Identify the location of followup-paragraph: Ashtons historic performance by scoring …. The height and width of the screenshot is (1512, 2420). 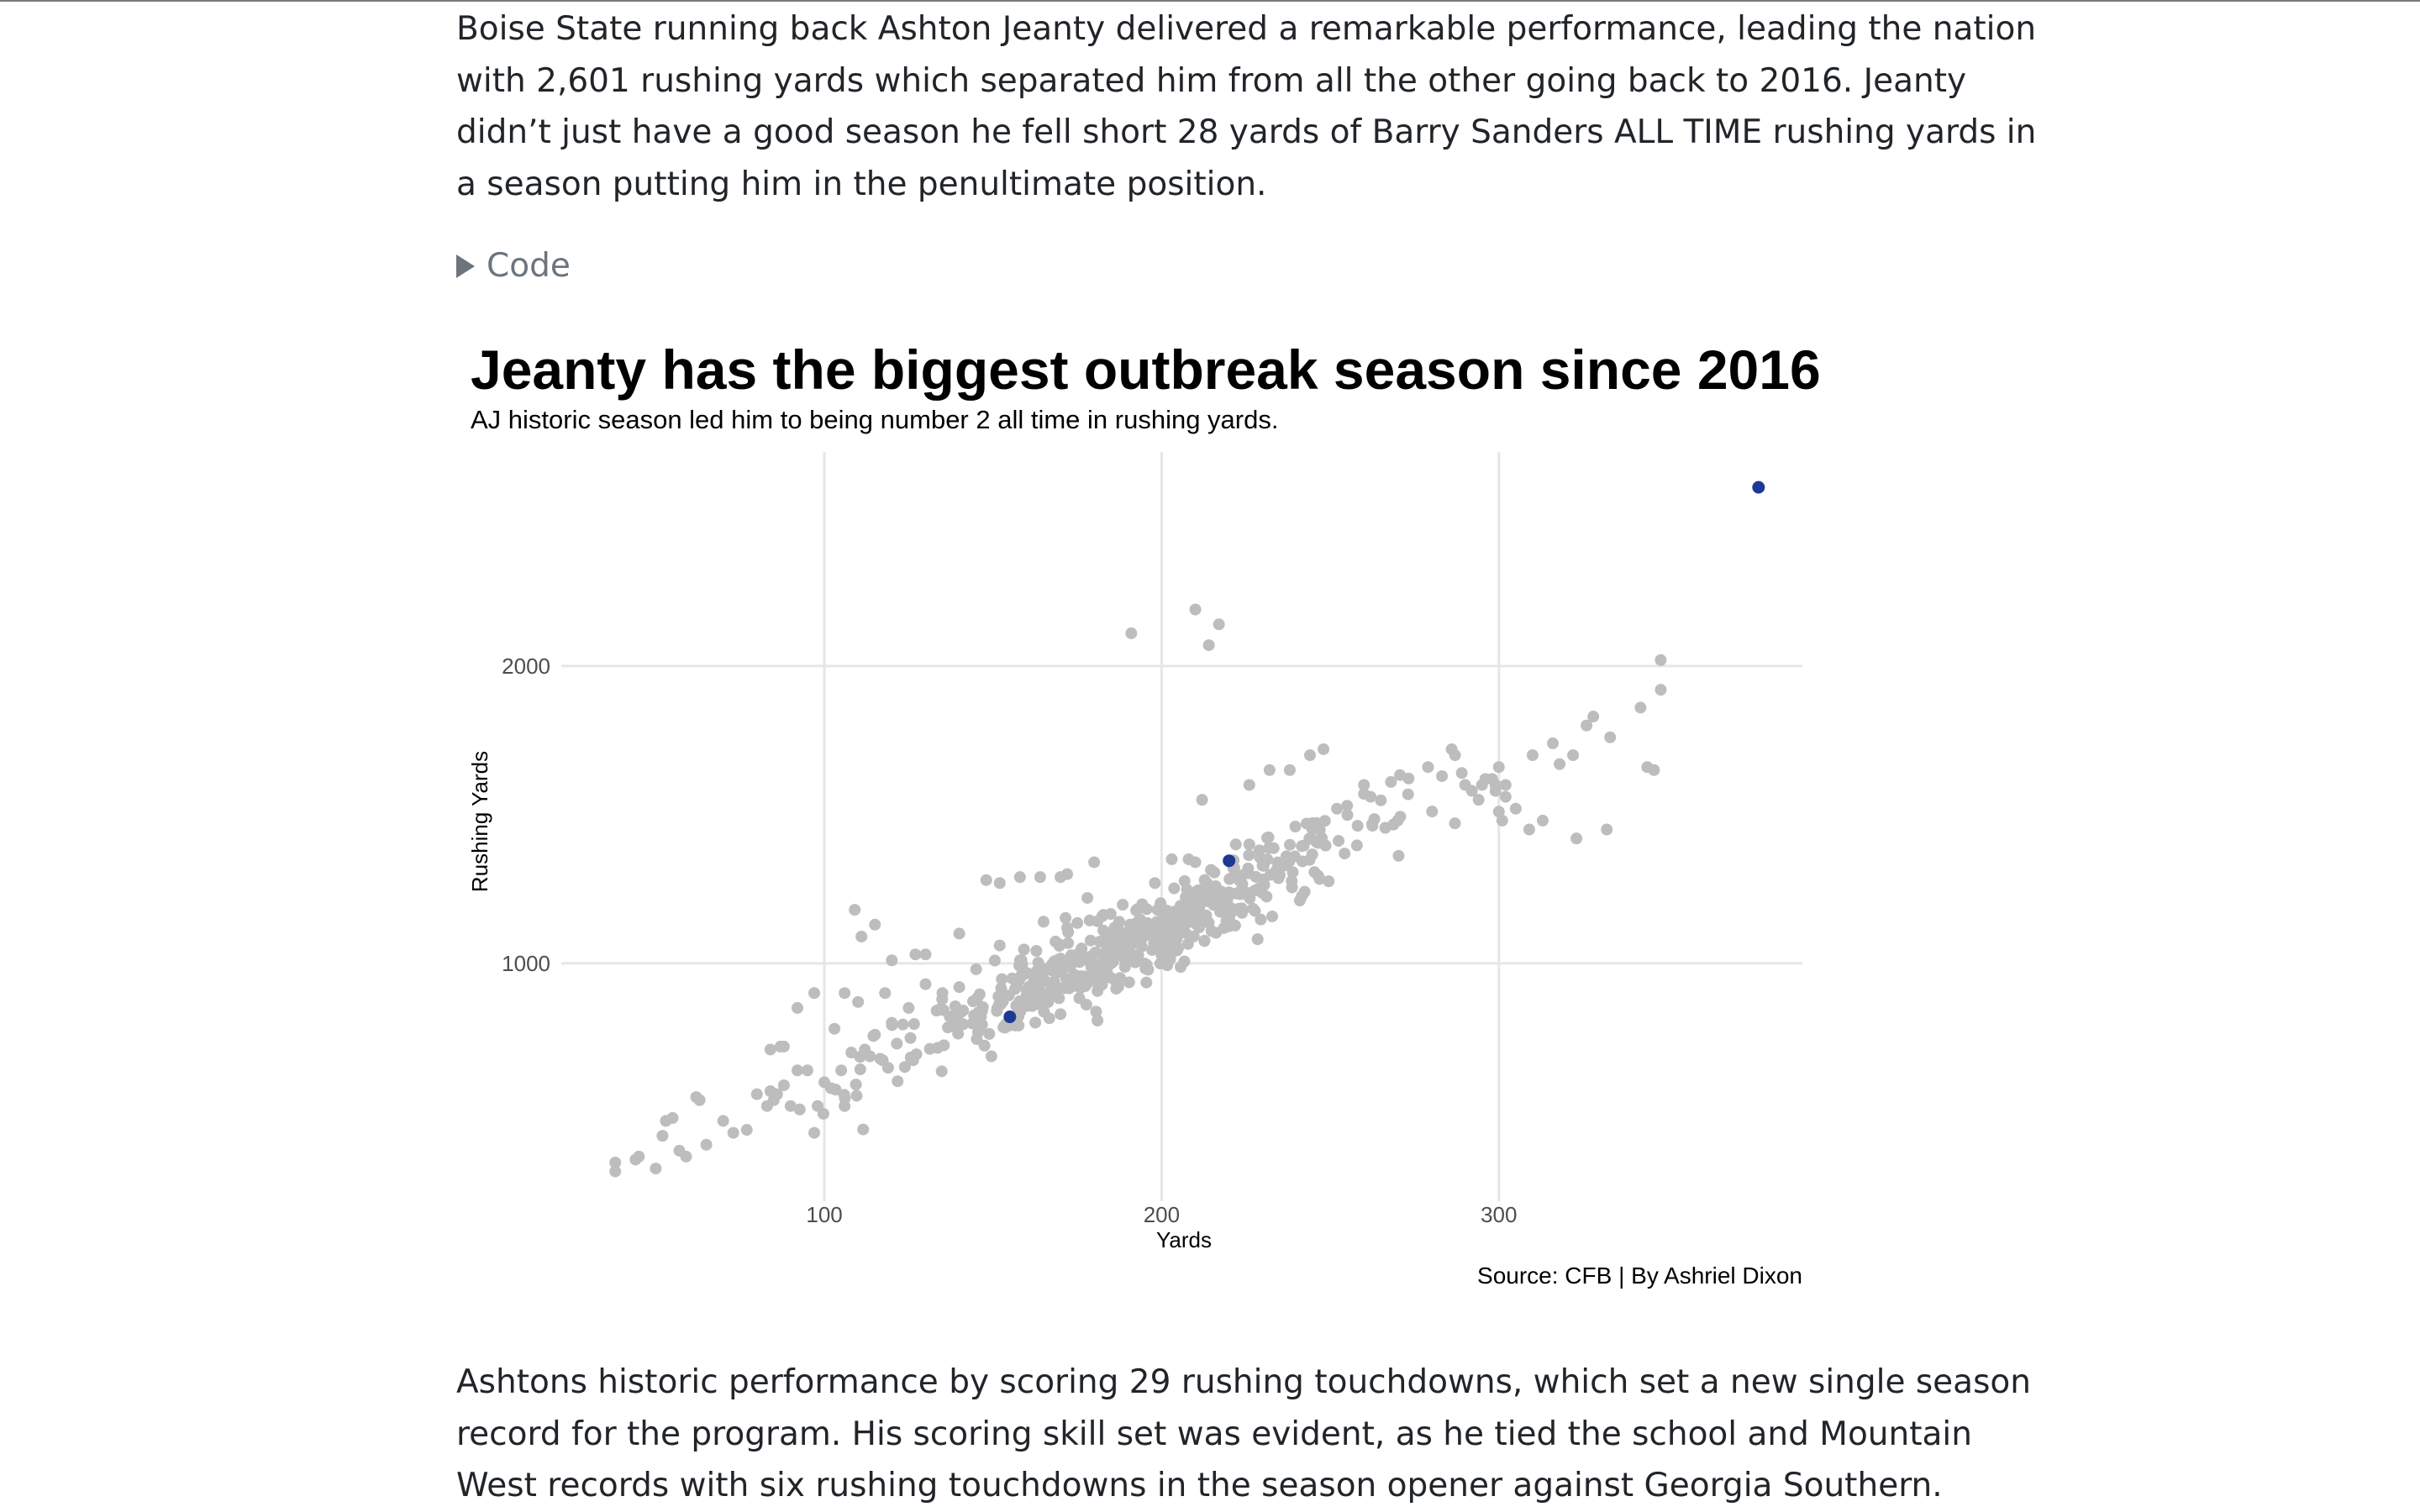
(1243, 1433).